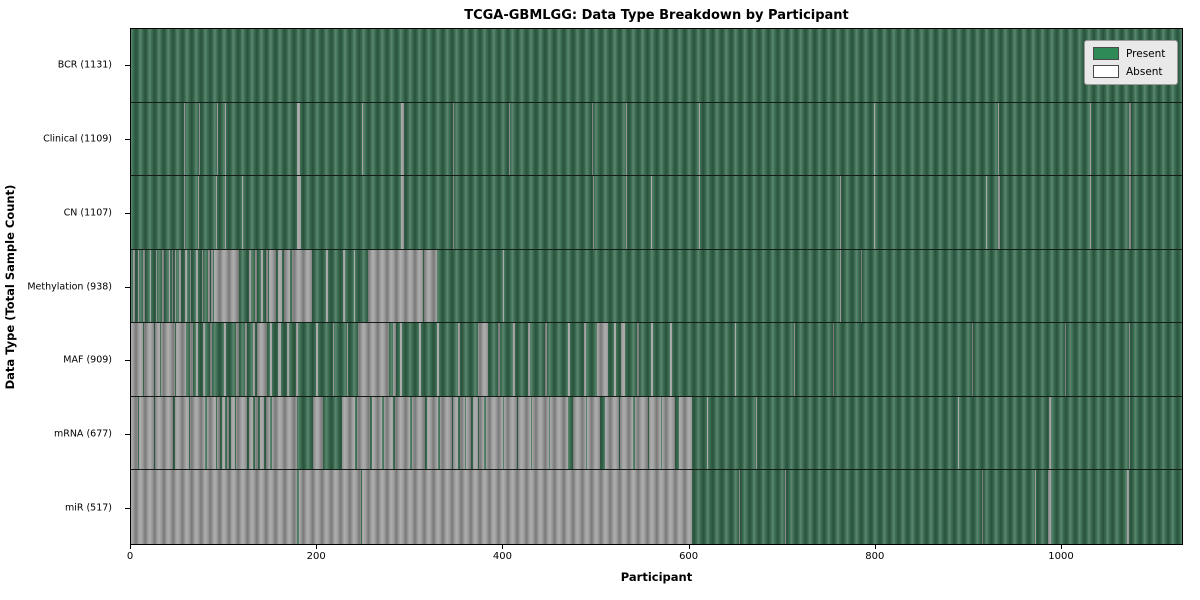  Describe the element at coordinates (88, 508) in the screenshot. I see `y-tick-label: miR (517)` at that location.